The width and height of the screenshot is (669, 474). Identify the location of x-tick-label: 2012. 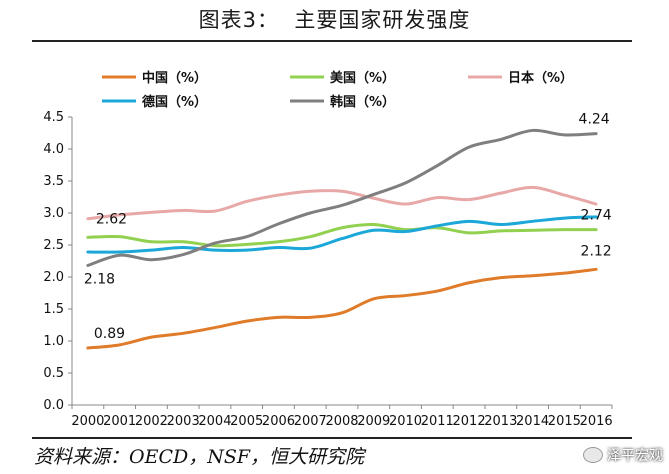
(469, 421).